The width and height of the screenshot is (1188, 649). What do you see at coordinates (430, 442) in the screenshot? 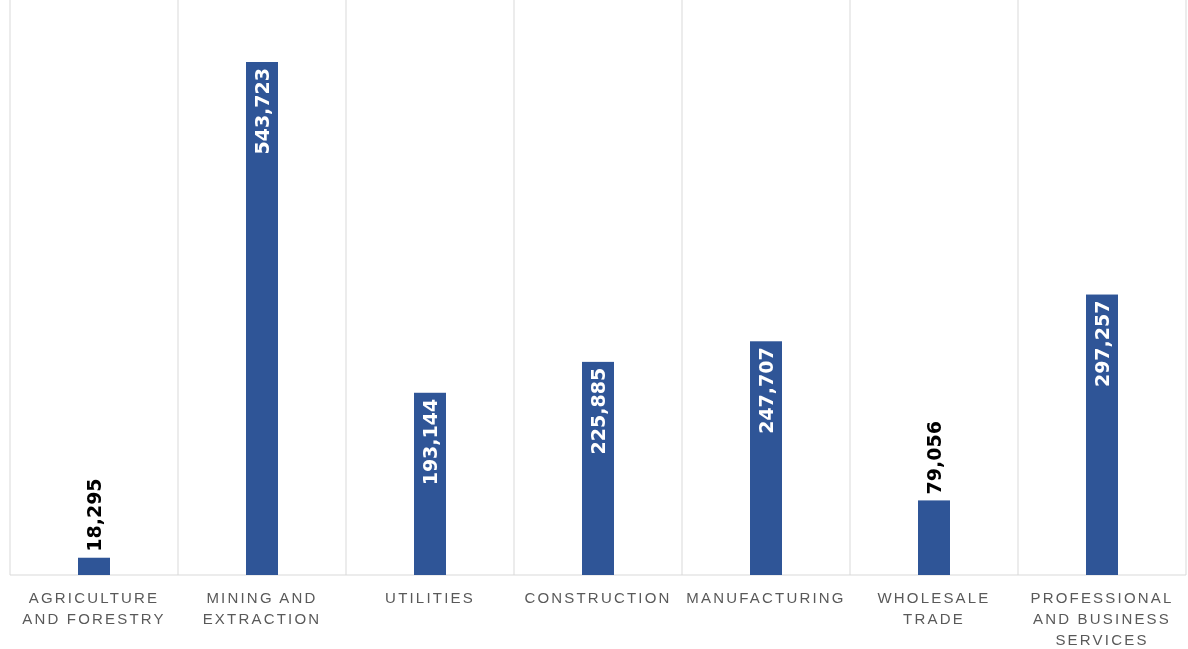
I see `data-label: 193,144` at bounding box center [430, 442].